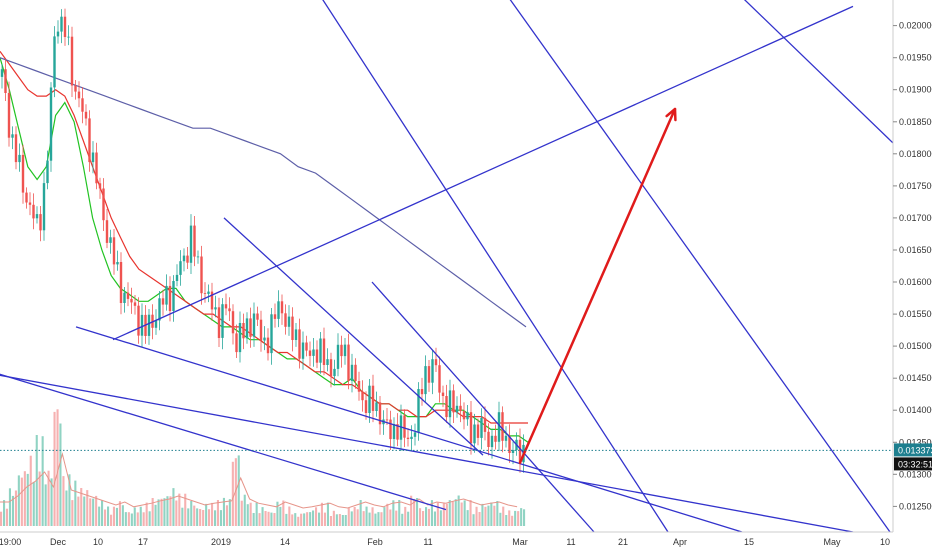 This screenshot has width=932, height=550. Describe the element at coordinates (570, 542) in the screenshot. I see `time-tick-label: 11` at that location.